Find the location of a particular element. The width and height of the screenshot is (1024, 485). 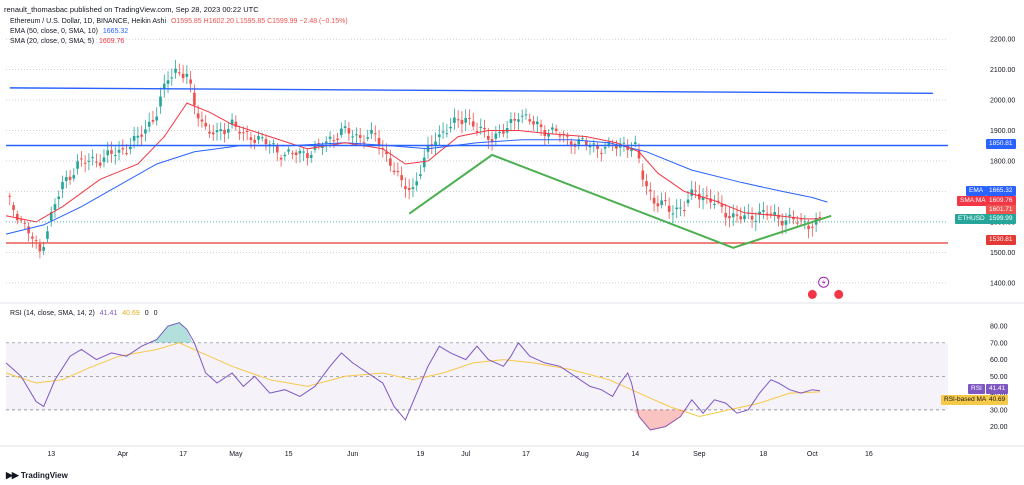

price-tick-label: 1400.00 is located at coordinates (1002, 283).